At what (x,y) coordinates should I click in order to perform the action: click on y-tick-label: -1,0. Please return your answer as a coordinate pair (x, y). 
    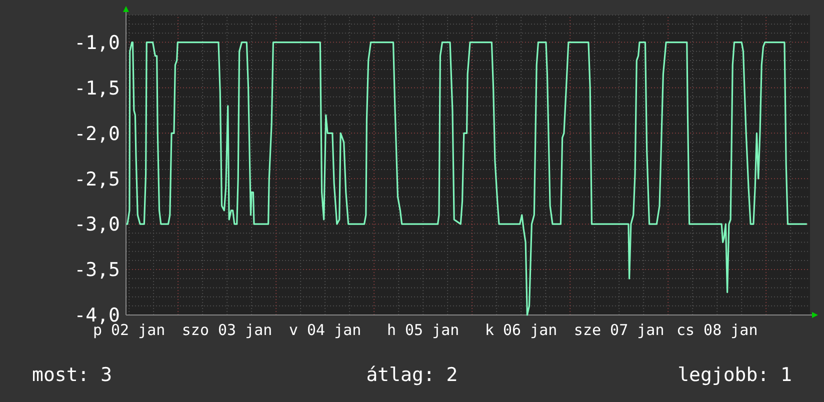
    Looking at the image, I should click on (97, 43).